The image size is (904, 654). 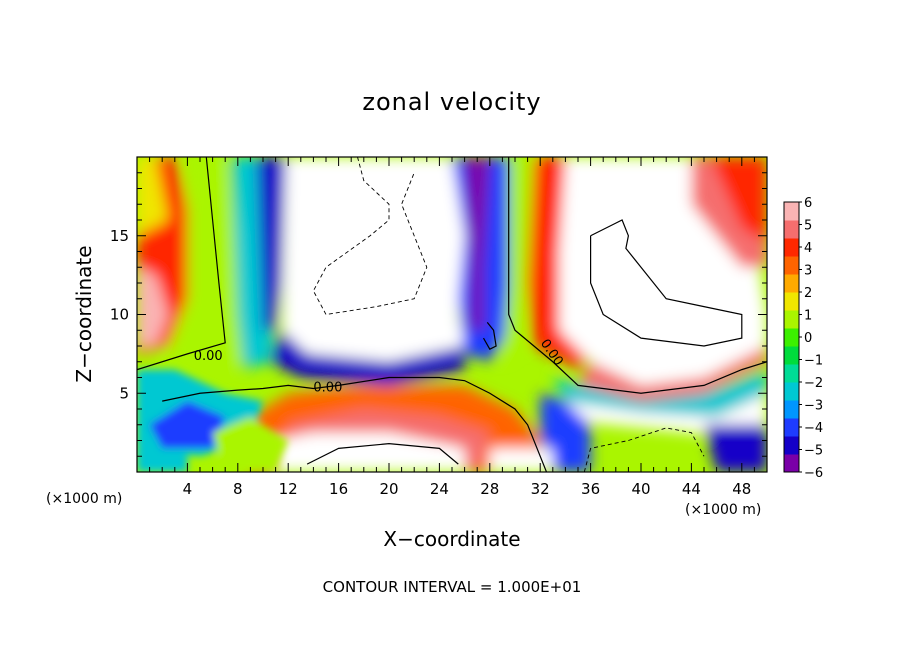 I want to click on y-axis-label: Z−coordinate, so click(x=84, y=314).